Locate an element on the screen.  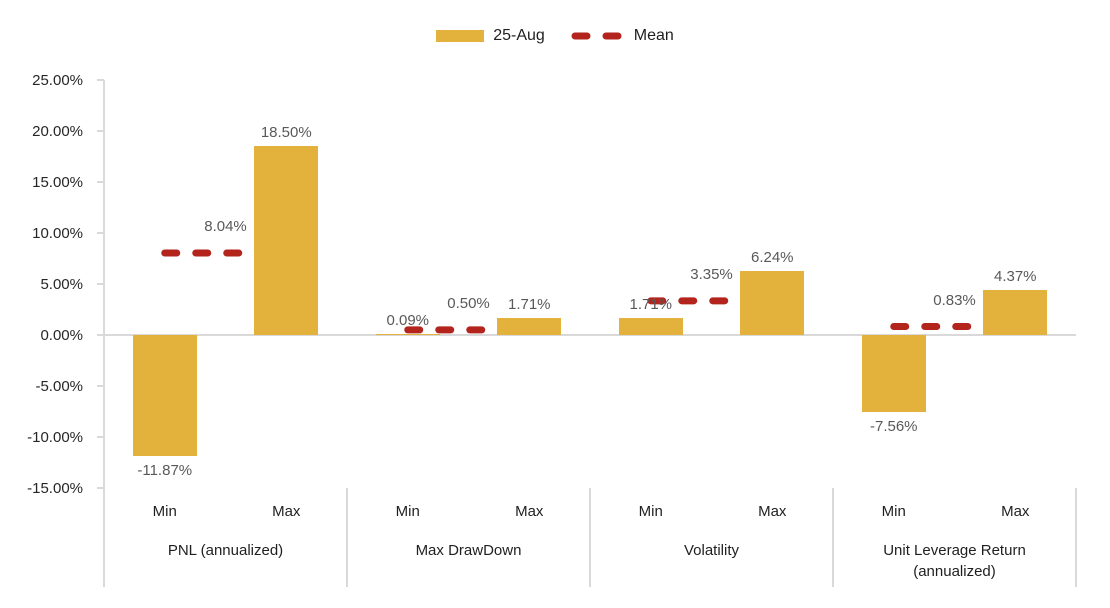
y-axis-label: 15.00% is located at coordinates (57, 182).